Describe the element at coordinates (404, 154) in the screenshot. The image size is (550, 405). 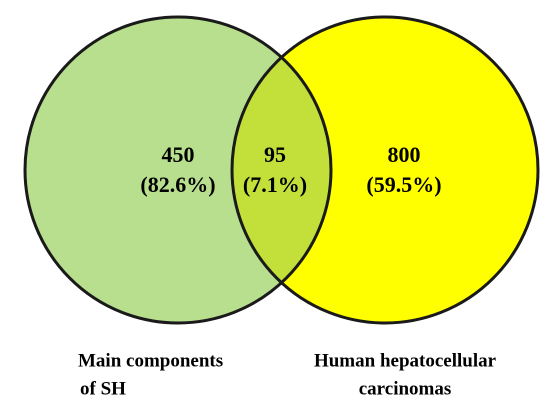
I see `region-count: 800` at that location.